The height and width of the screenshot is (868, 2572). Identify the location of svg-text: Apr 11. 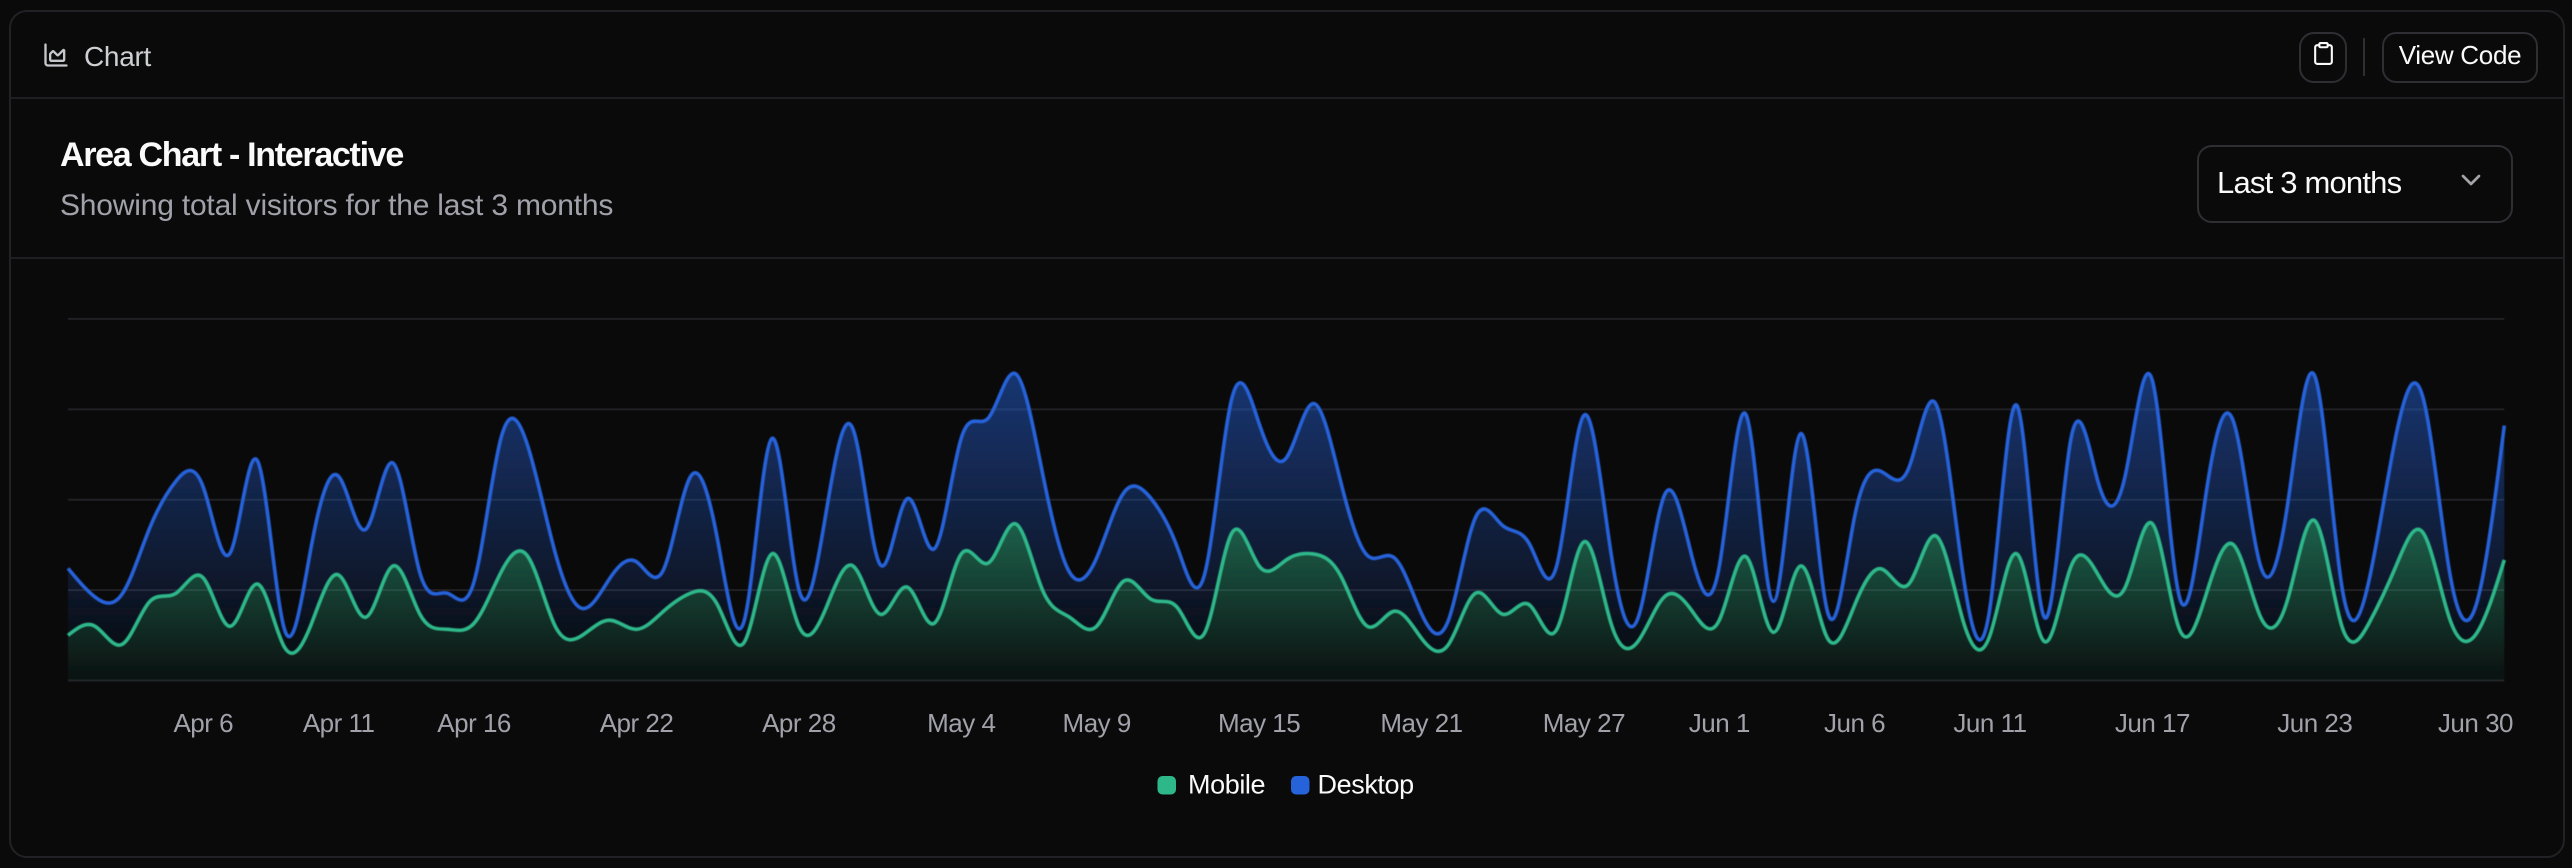
(339, 723).